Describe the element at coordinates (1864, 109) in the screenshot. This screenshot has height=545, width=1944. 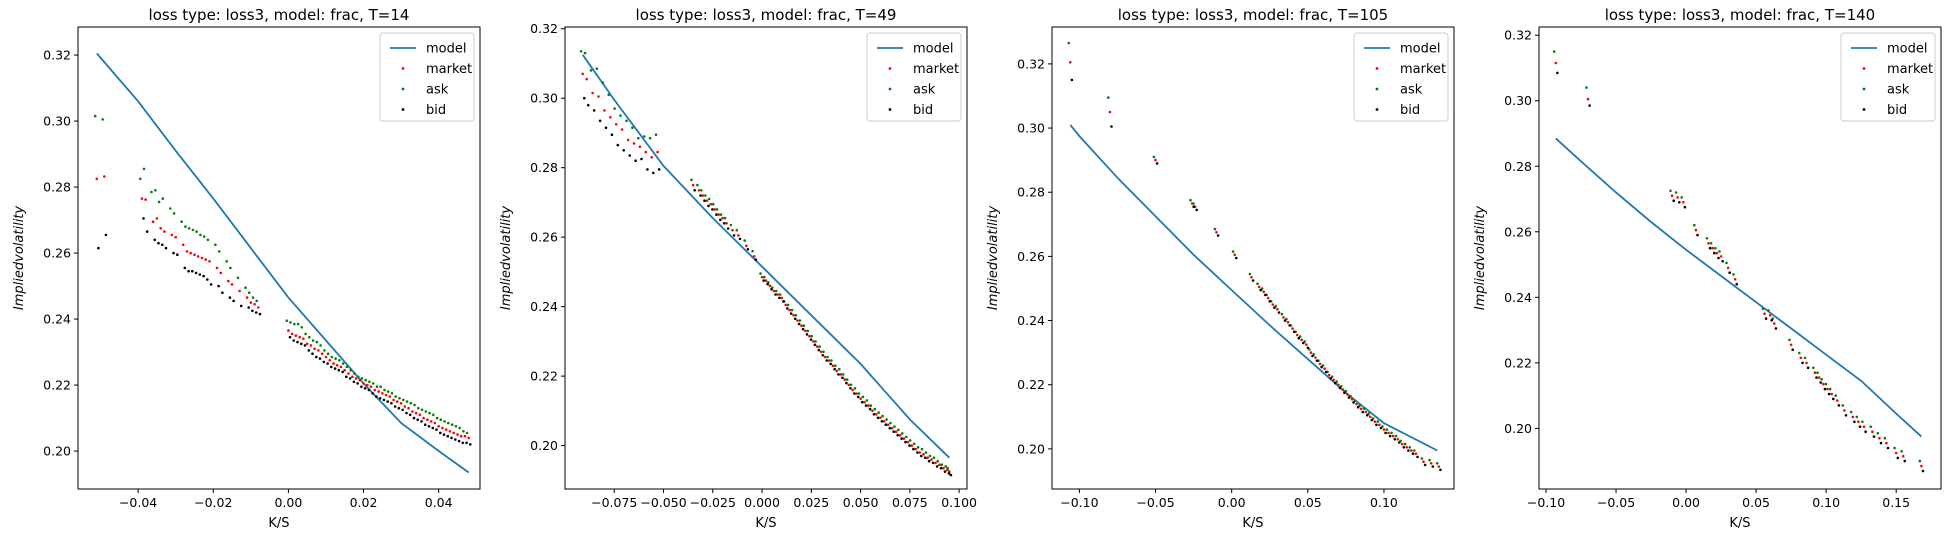
I see `legend-bid-swatch` at that location.